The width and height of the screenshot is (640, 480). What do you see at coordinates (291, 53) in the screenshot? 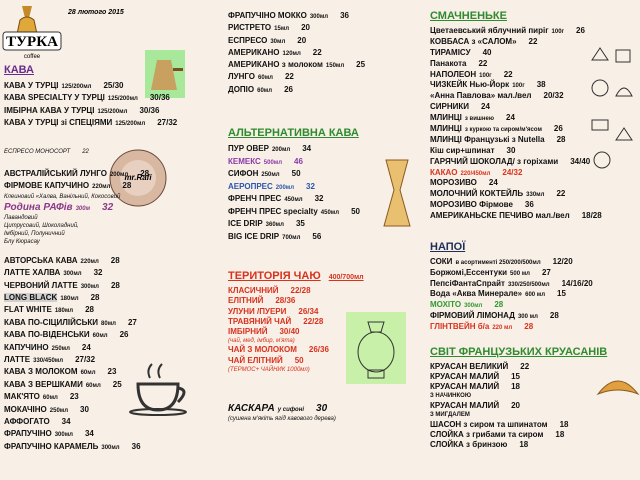
I see `item-size: 120мл` at bounding box center [291, 53].